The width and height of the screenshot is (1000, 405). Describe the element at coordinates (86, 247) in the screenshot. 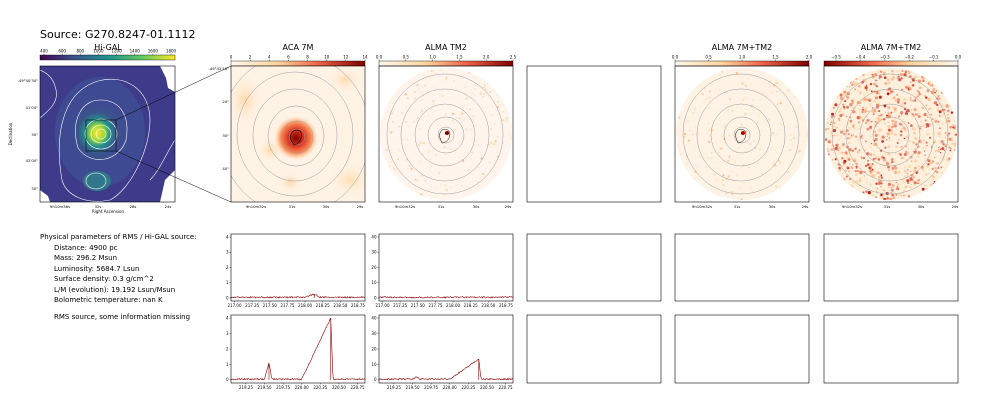

I see `info-distance: Distance: 4900 pc` at that location.